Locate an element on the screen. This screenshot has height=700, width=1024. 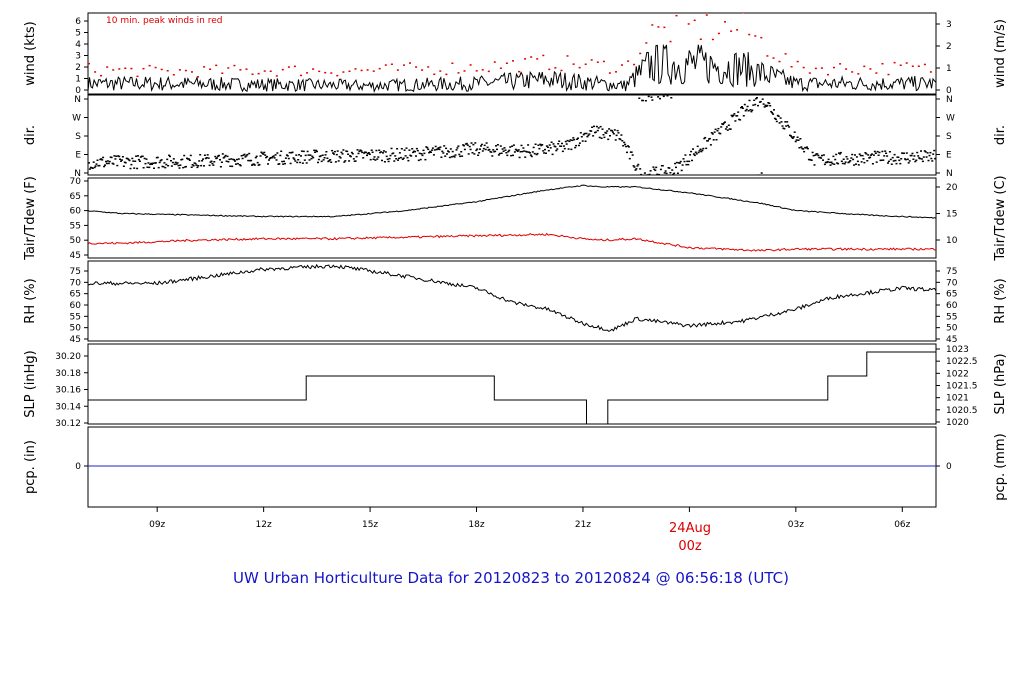
panel-frame is located at coordinates (512, 467).